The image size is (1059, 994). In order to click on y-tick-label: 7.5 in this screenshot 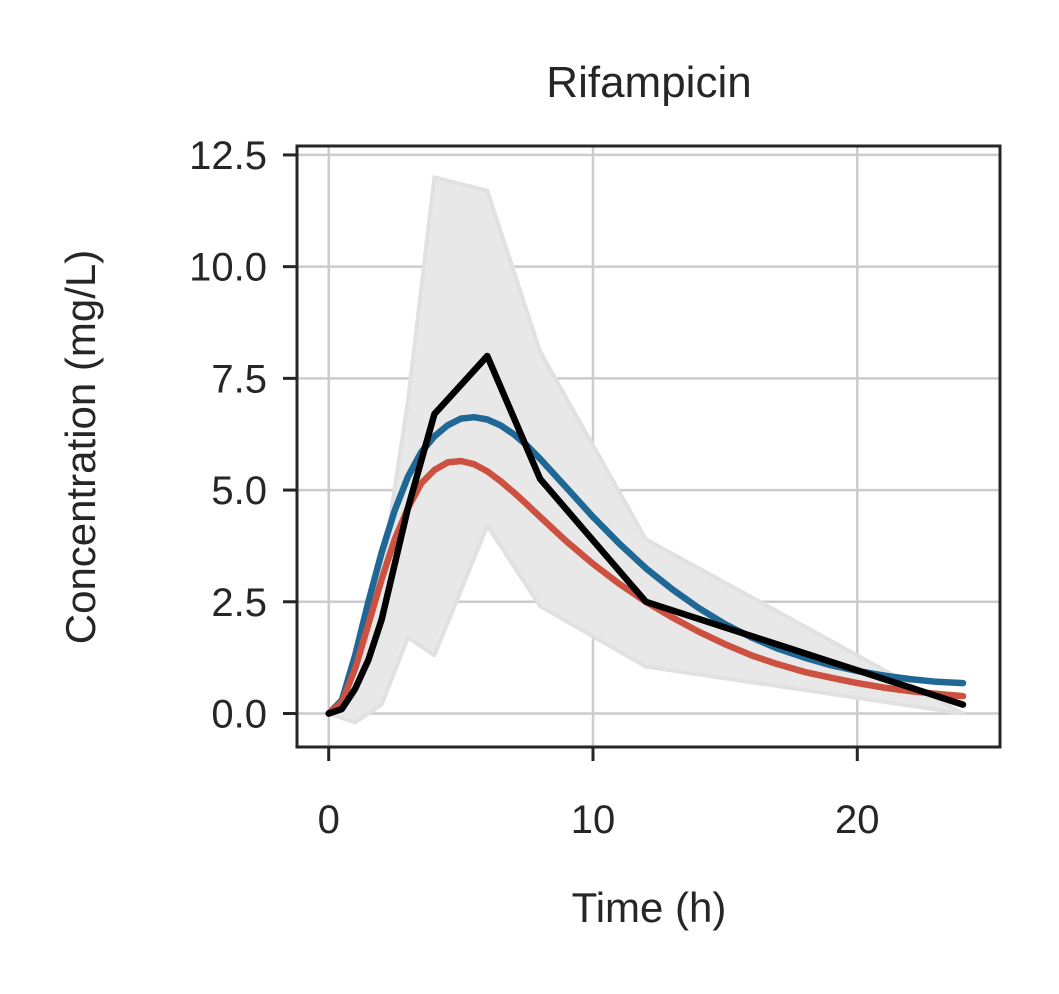, I will do `click(239, 379)`.